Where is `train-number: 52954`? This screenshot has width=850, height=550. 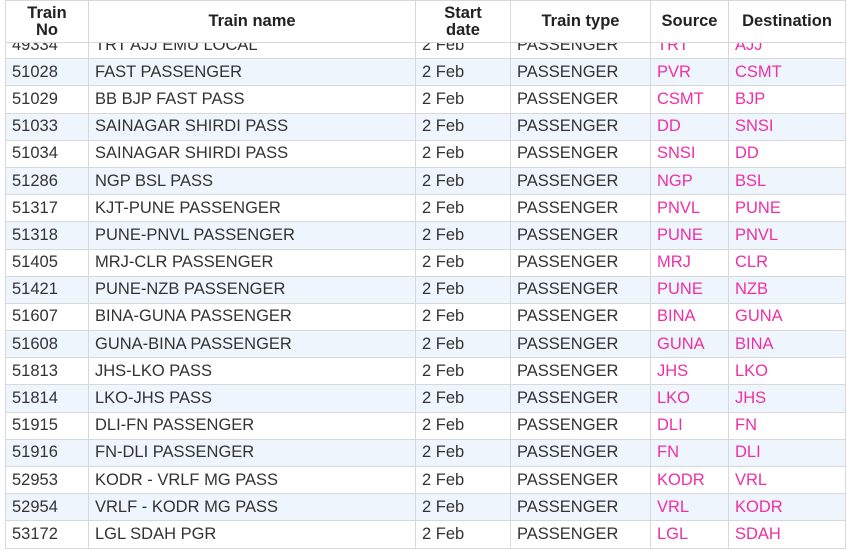
train-number: 52954 is located at coordinates (47, 507).